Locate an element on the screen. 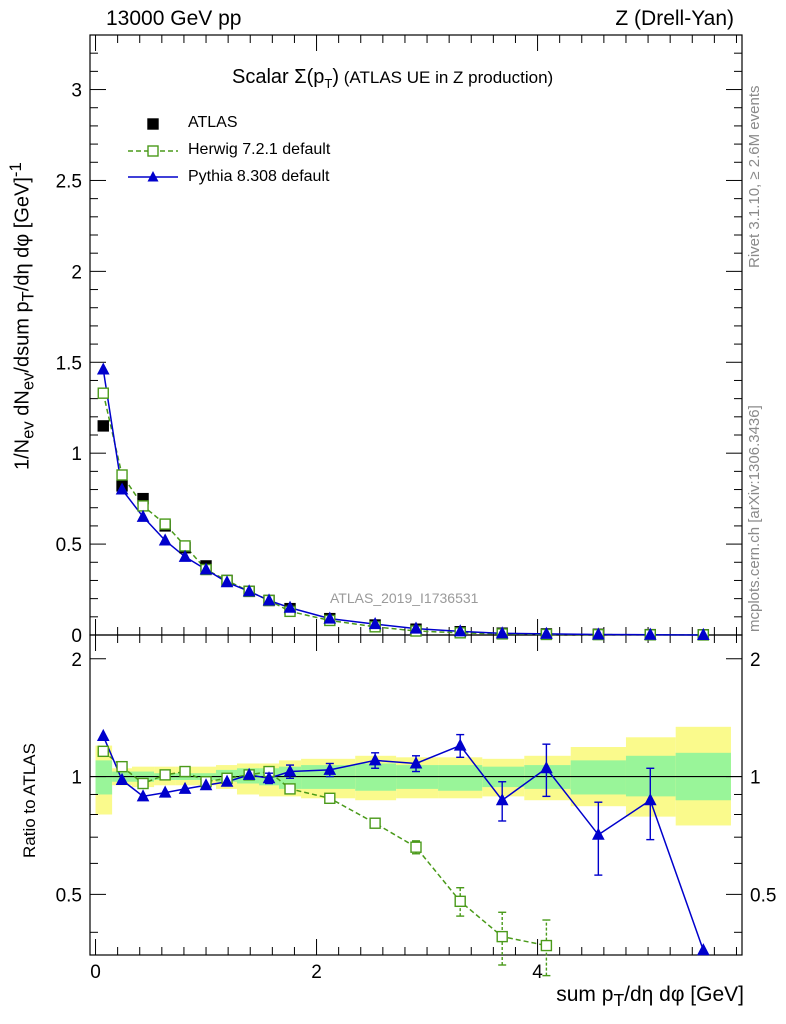 The width and height of the screenshot is (786, 1024). analysis-watermark: ATLAS_2019_I1736531 is located at coordinates (404, 598).